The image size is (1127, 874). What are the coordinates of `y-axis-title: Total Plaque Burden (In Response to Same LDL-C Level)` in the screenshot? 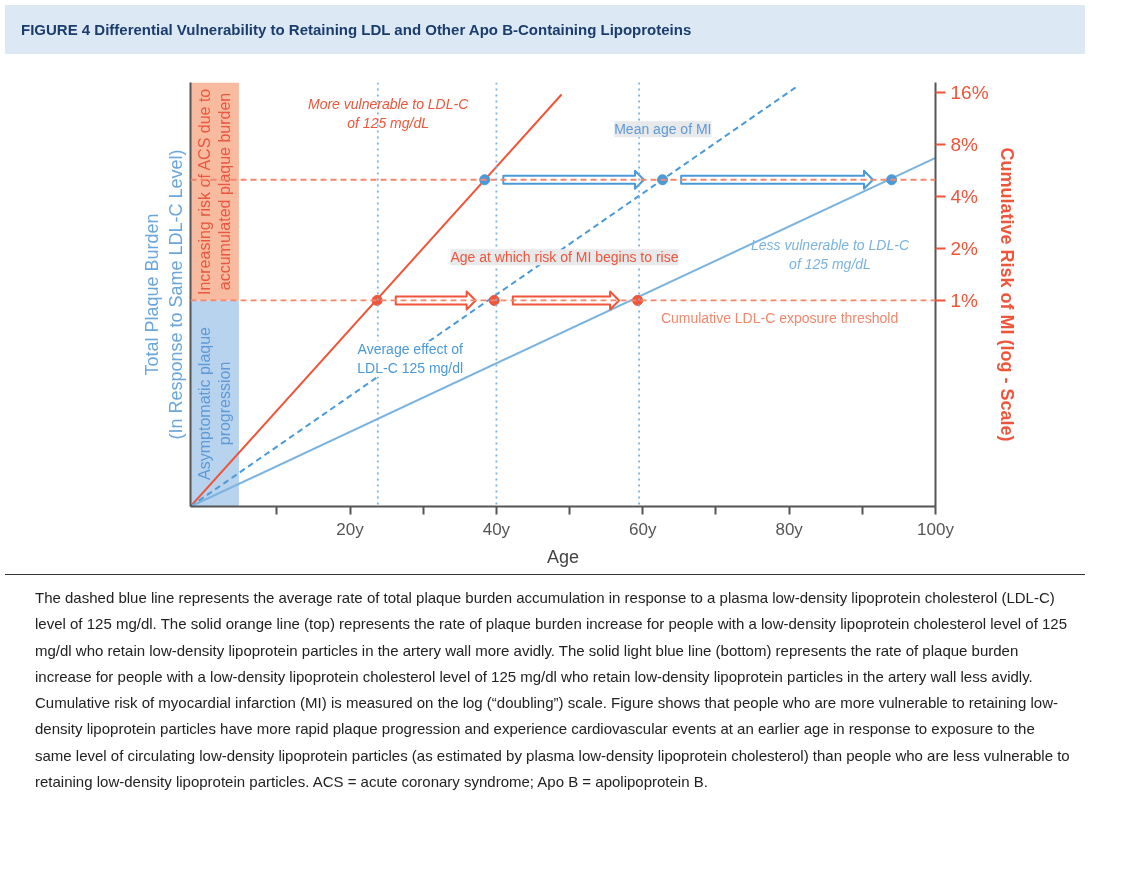 It's located at (163, 294).